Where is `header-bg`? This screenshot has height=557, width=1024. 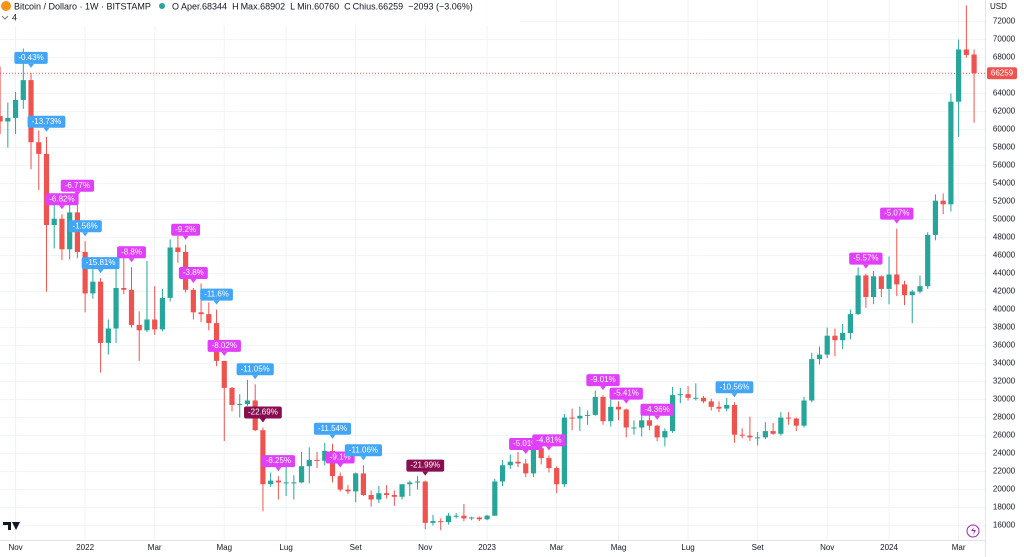
header-bg is located at coordinates (260, 13).